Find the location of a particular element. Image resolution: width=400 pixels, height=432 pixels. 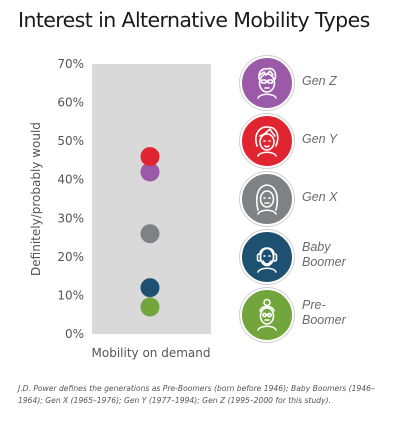

y-tick-label: 10% is located at coordinates (70, 295).